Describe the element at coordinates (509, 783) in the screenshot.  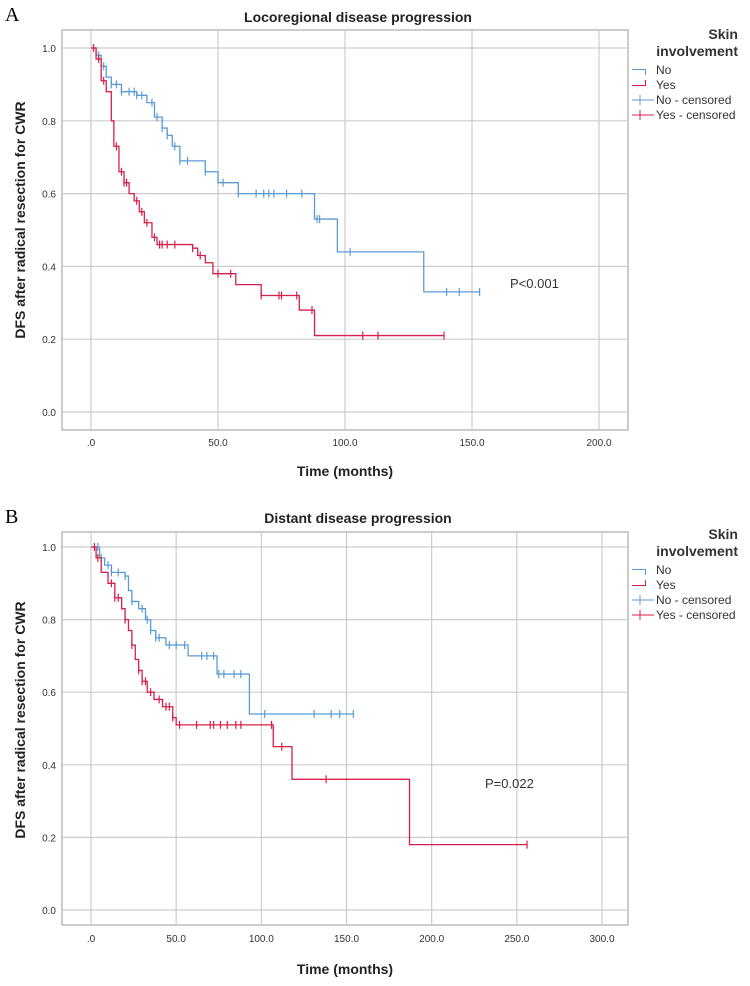
I see `p-value-b: P=0.022` at that location.